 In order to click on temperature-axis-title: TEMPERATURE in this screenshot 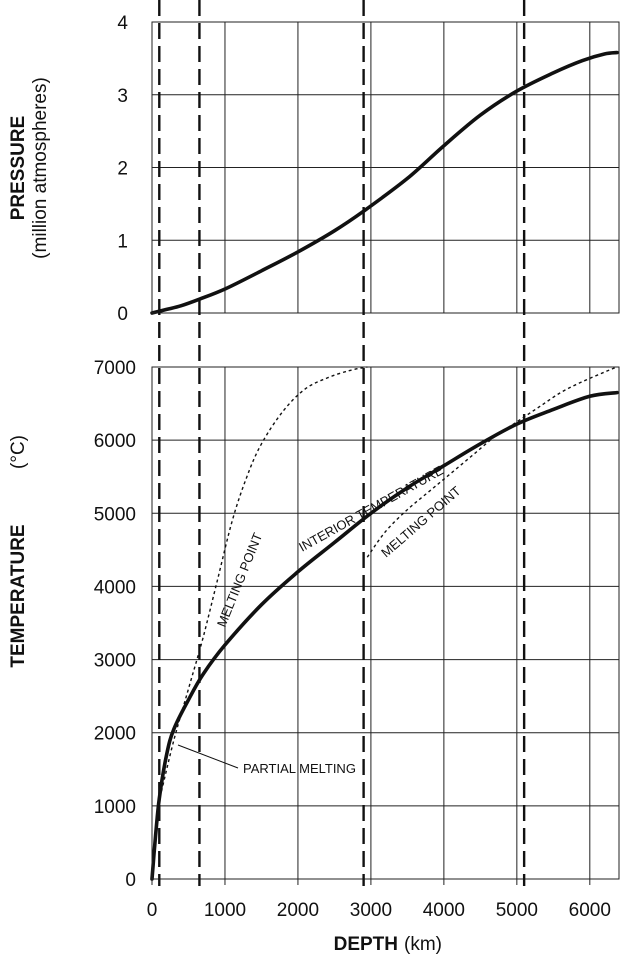, I will do `click(18, 595)`.